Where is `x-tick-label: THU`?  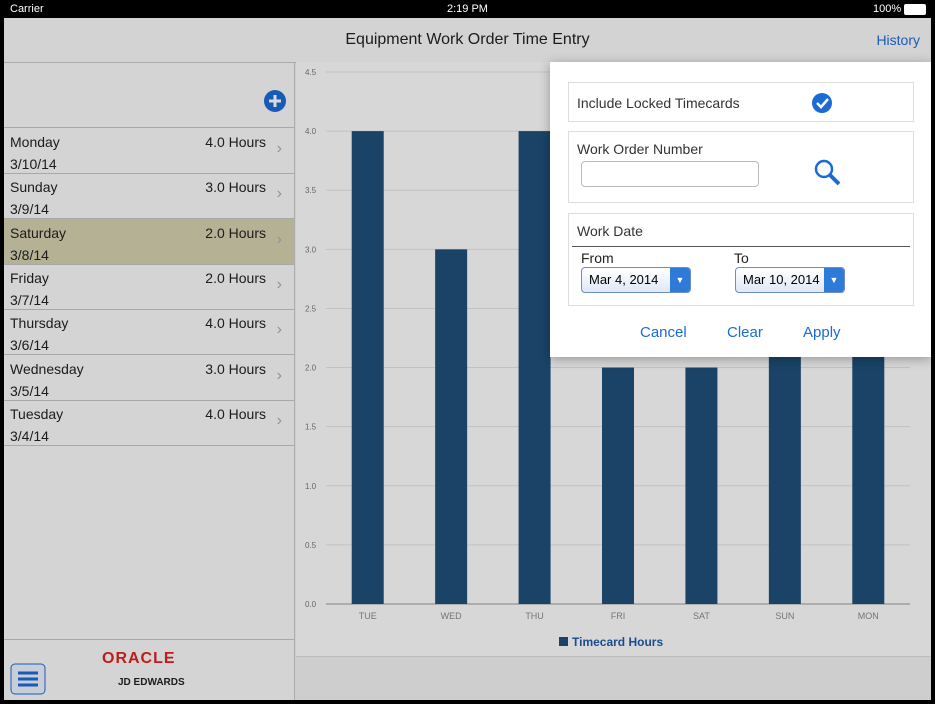
x-tick-label: THU is located at coordinates (534, 616).